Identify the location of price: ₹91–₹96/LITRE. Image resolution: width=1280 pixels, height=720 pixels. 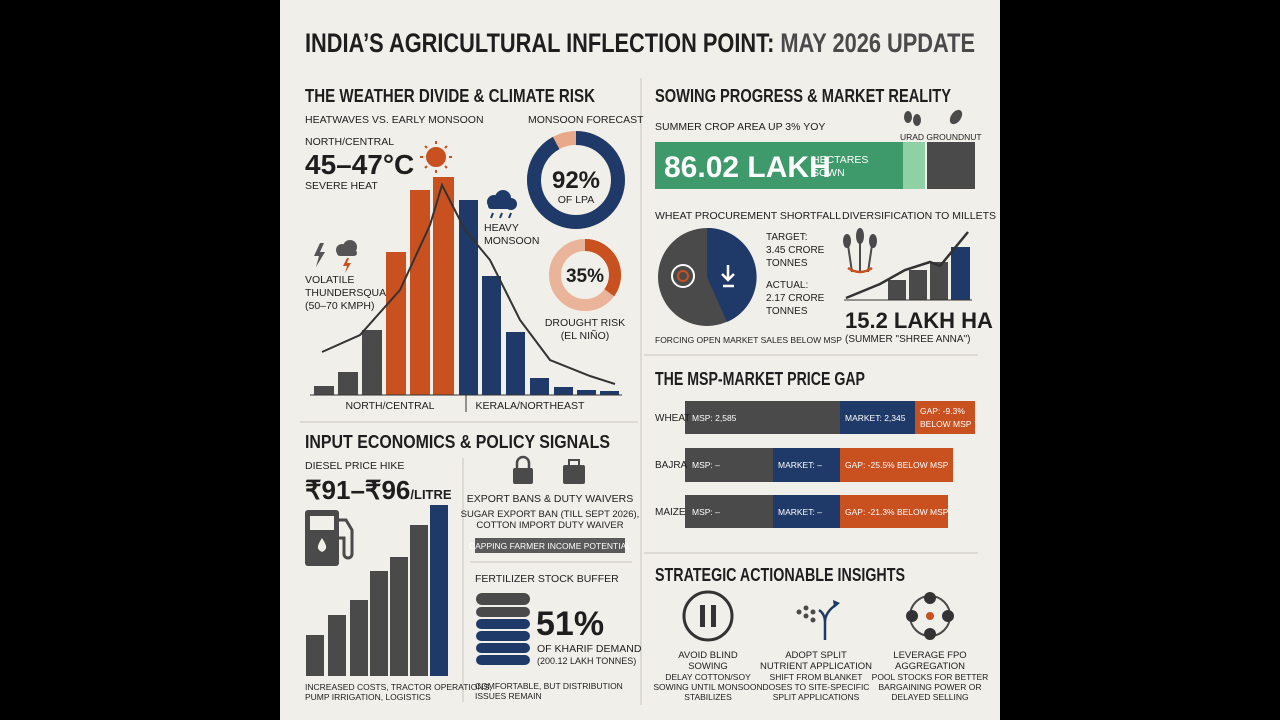
(378, 490).